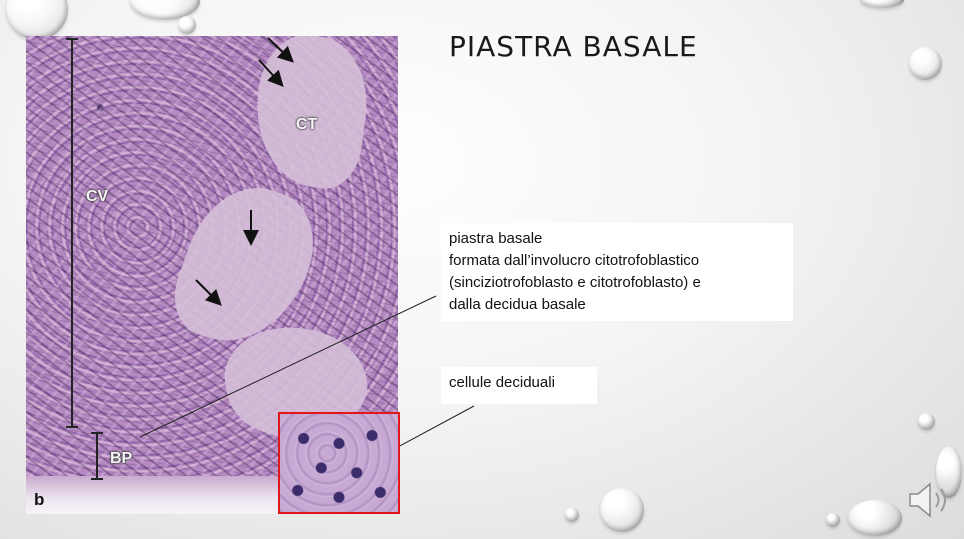 The width and height of the screenshot is (964, 539). Describe the element at coordinates (72, 427) in the screenshot. I see `cv-bracket-cap-bottom` at that location.